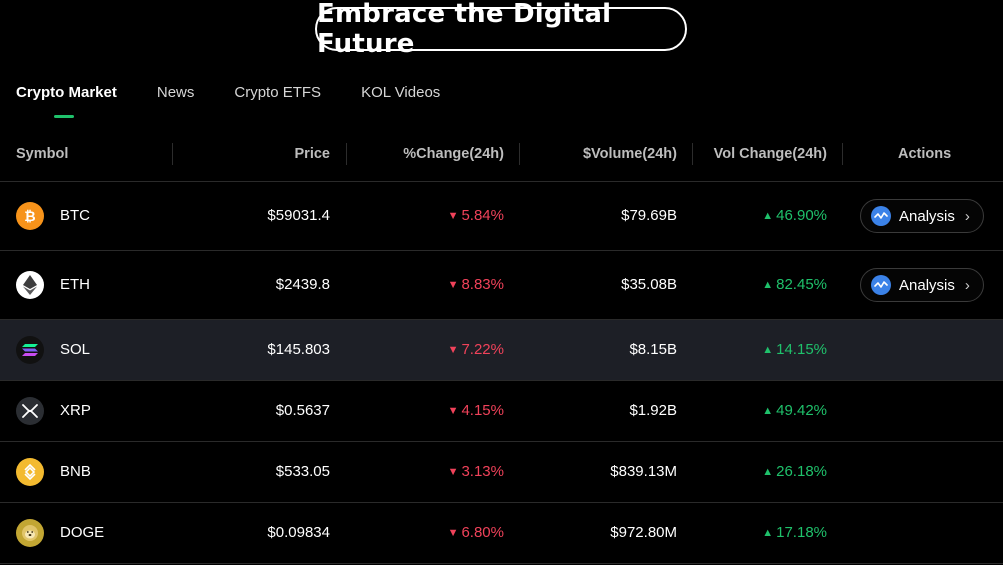 This screenshot has width=1003, height=565. Describe the element at coordinates (649, 215) in the screenshot. I see `coin-volume: $79.69B` at that location.